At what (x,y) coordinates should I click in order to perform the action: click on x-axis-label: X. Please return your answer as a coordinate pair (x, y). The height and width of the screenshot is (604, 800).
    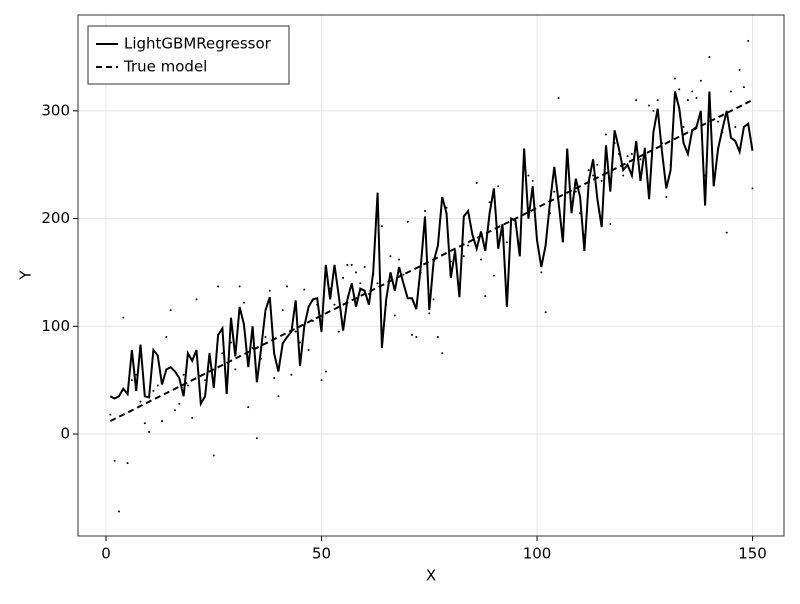
    Looking at the image, I should click on (431, 576).